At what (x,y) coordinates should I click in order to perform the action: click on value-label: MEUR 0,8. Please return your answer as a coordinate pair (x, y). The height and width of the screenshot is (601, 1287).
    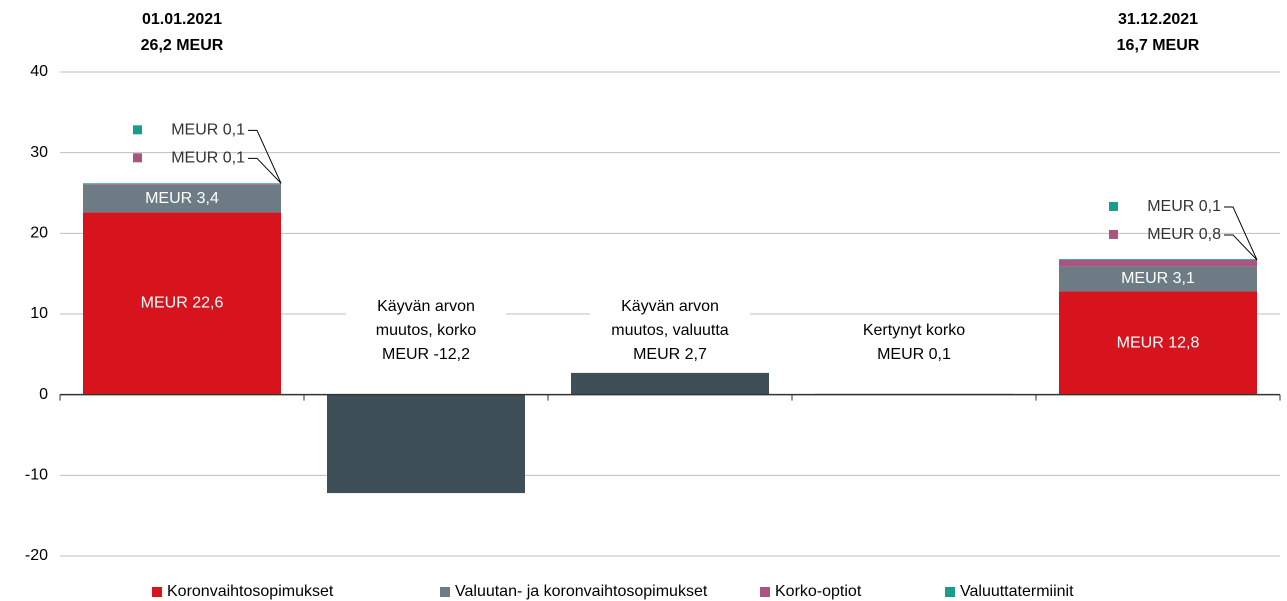
    Looking at the image, I should click on (1184, 234).